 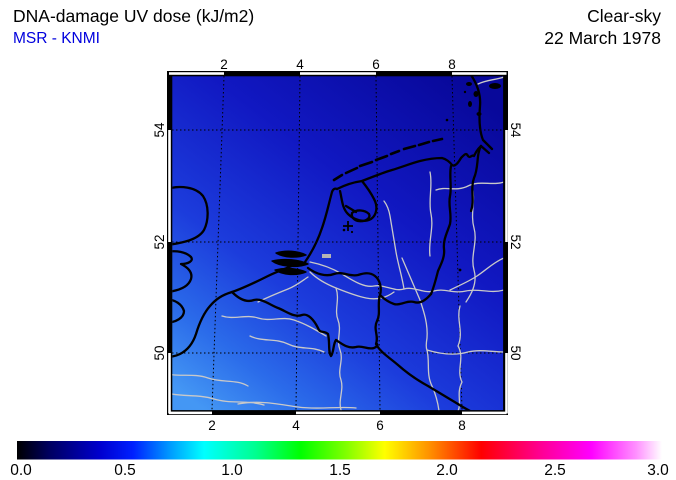 What do you see at coordinates (340, 470) in the screenshot?
I see `colorbar-label-3: 1.5` at bounding box center [340, 470].